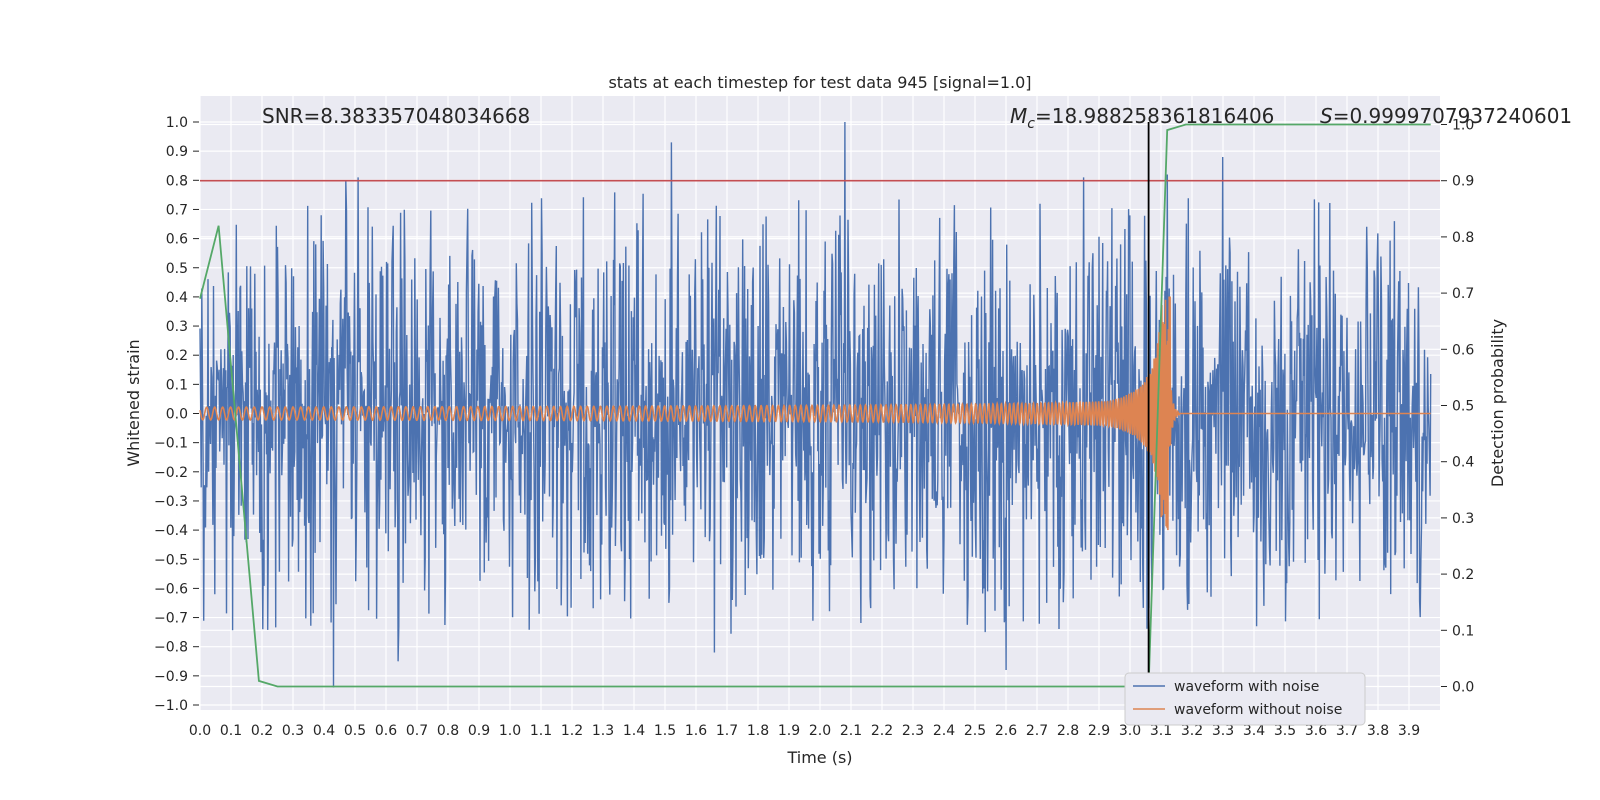 The image size is (1600, 800). What do you see at coordinates (1463, 294) in the screenshot?
I see `y2-tick-label: 0.7` at bounding box center [1463, 294].